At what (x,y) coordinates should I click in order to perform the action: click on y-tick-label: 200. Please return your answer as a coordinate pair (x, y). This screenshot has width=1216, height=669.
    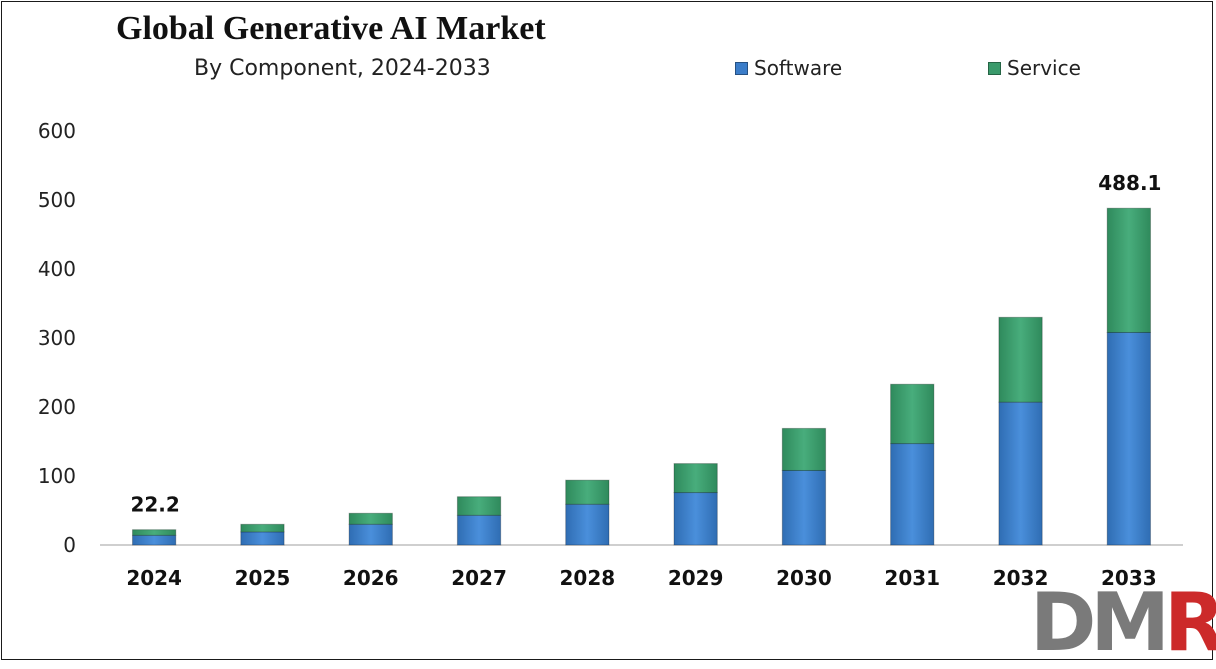
    Looking at the image, I should click on (57, 407).